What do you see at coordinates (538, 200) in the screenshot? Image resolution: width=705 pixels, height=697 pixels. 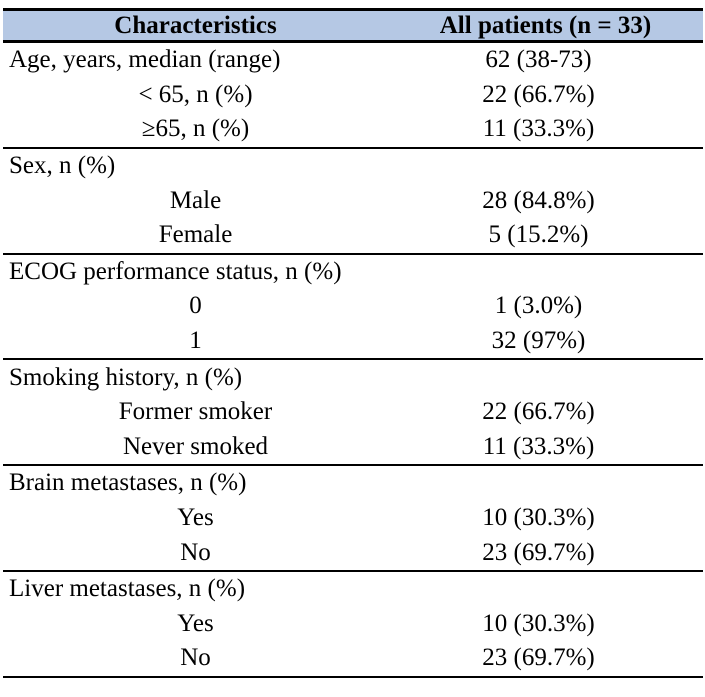 I see `row-value: 28 (84.8%)` at bounding box center [538, 200].